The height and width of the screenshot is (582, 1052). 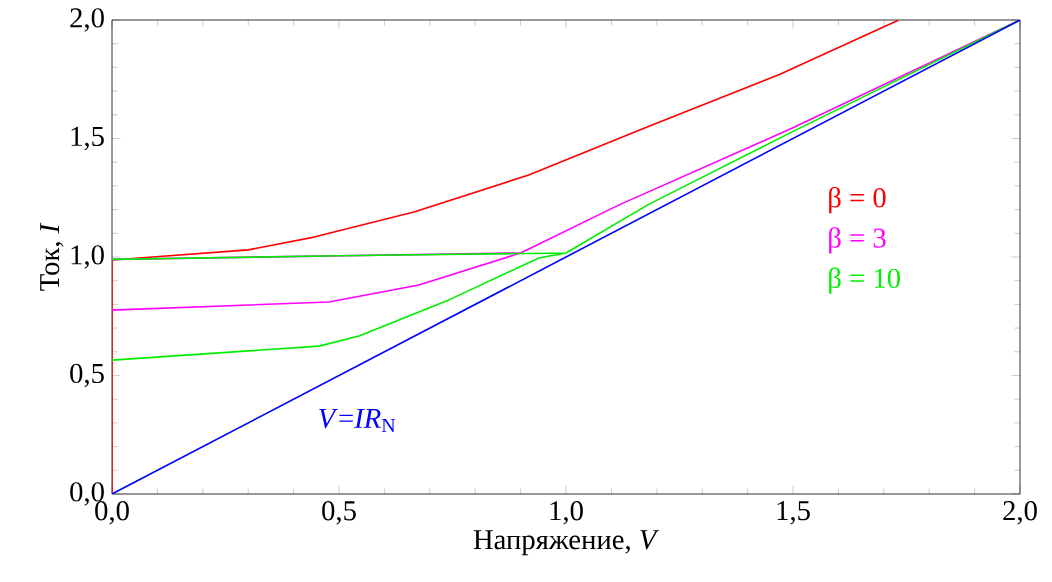 I want to click on y-tick-label: 1,0, so click(x=87, y=257).